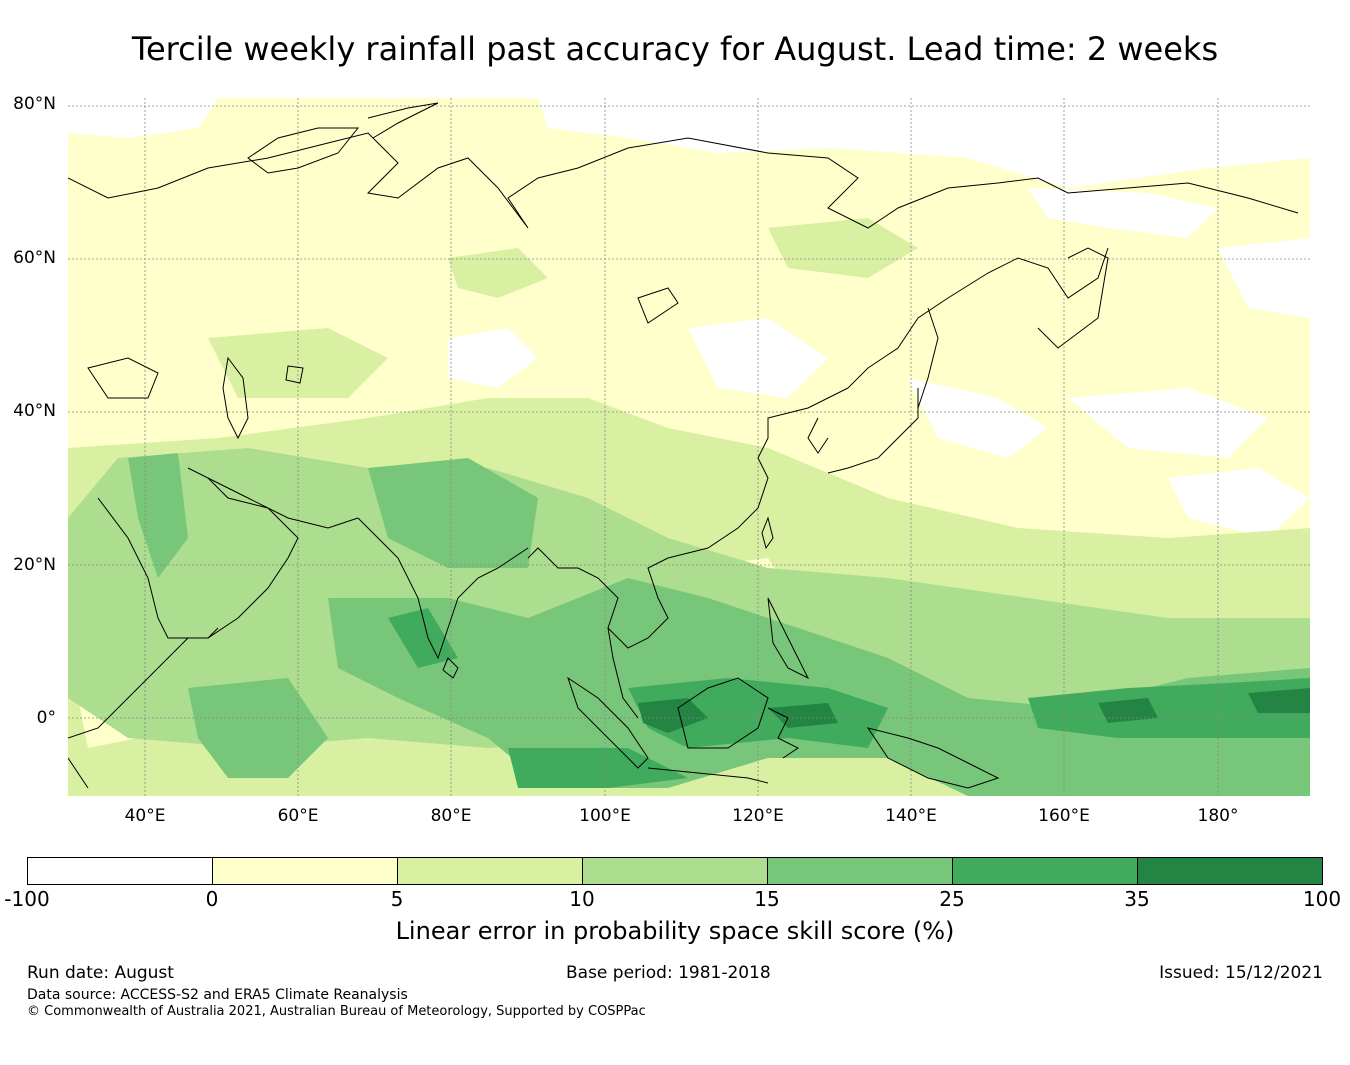 The height and width of the screenshot is (1065, 1350). Describe the element at coordinates (27, 899) in the screenshot. I see `colorbar-tick: -100` at that location.